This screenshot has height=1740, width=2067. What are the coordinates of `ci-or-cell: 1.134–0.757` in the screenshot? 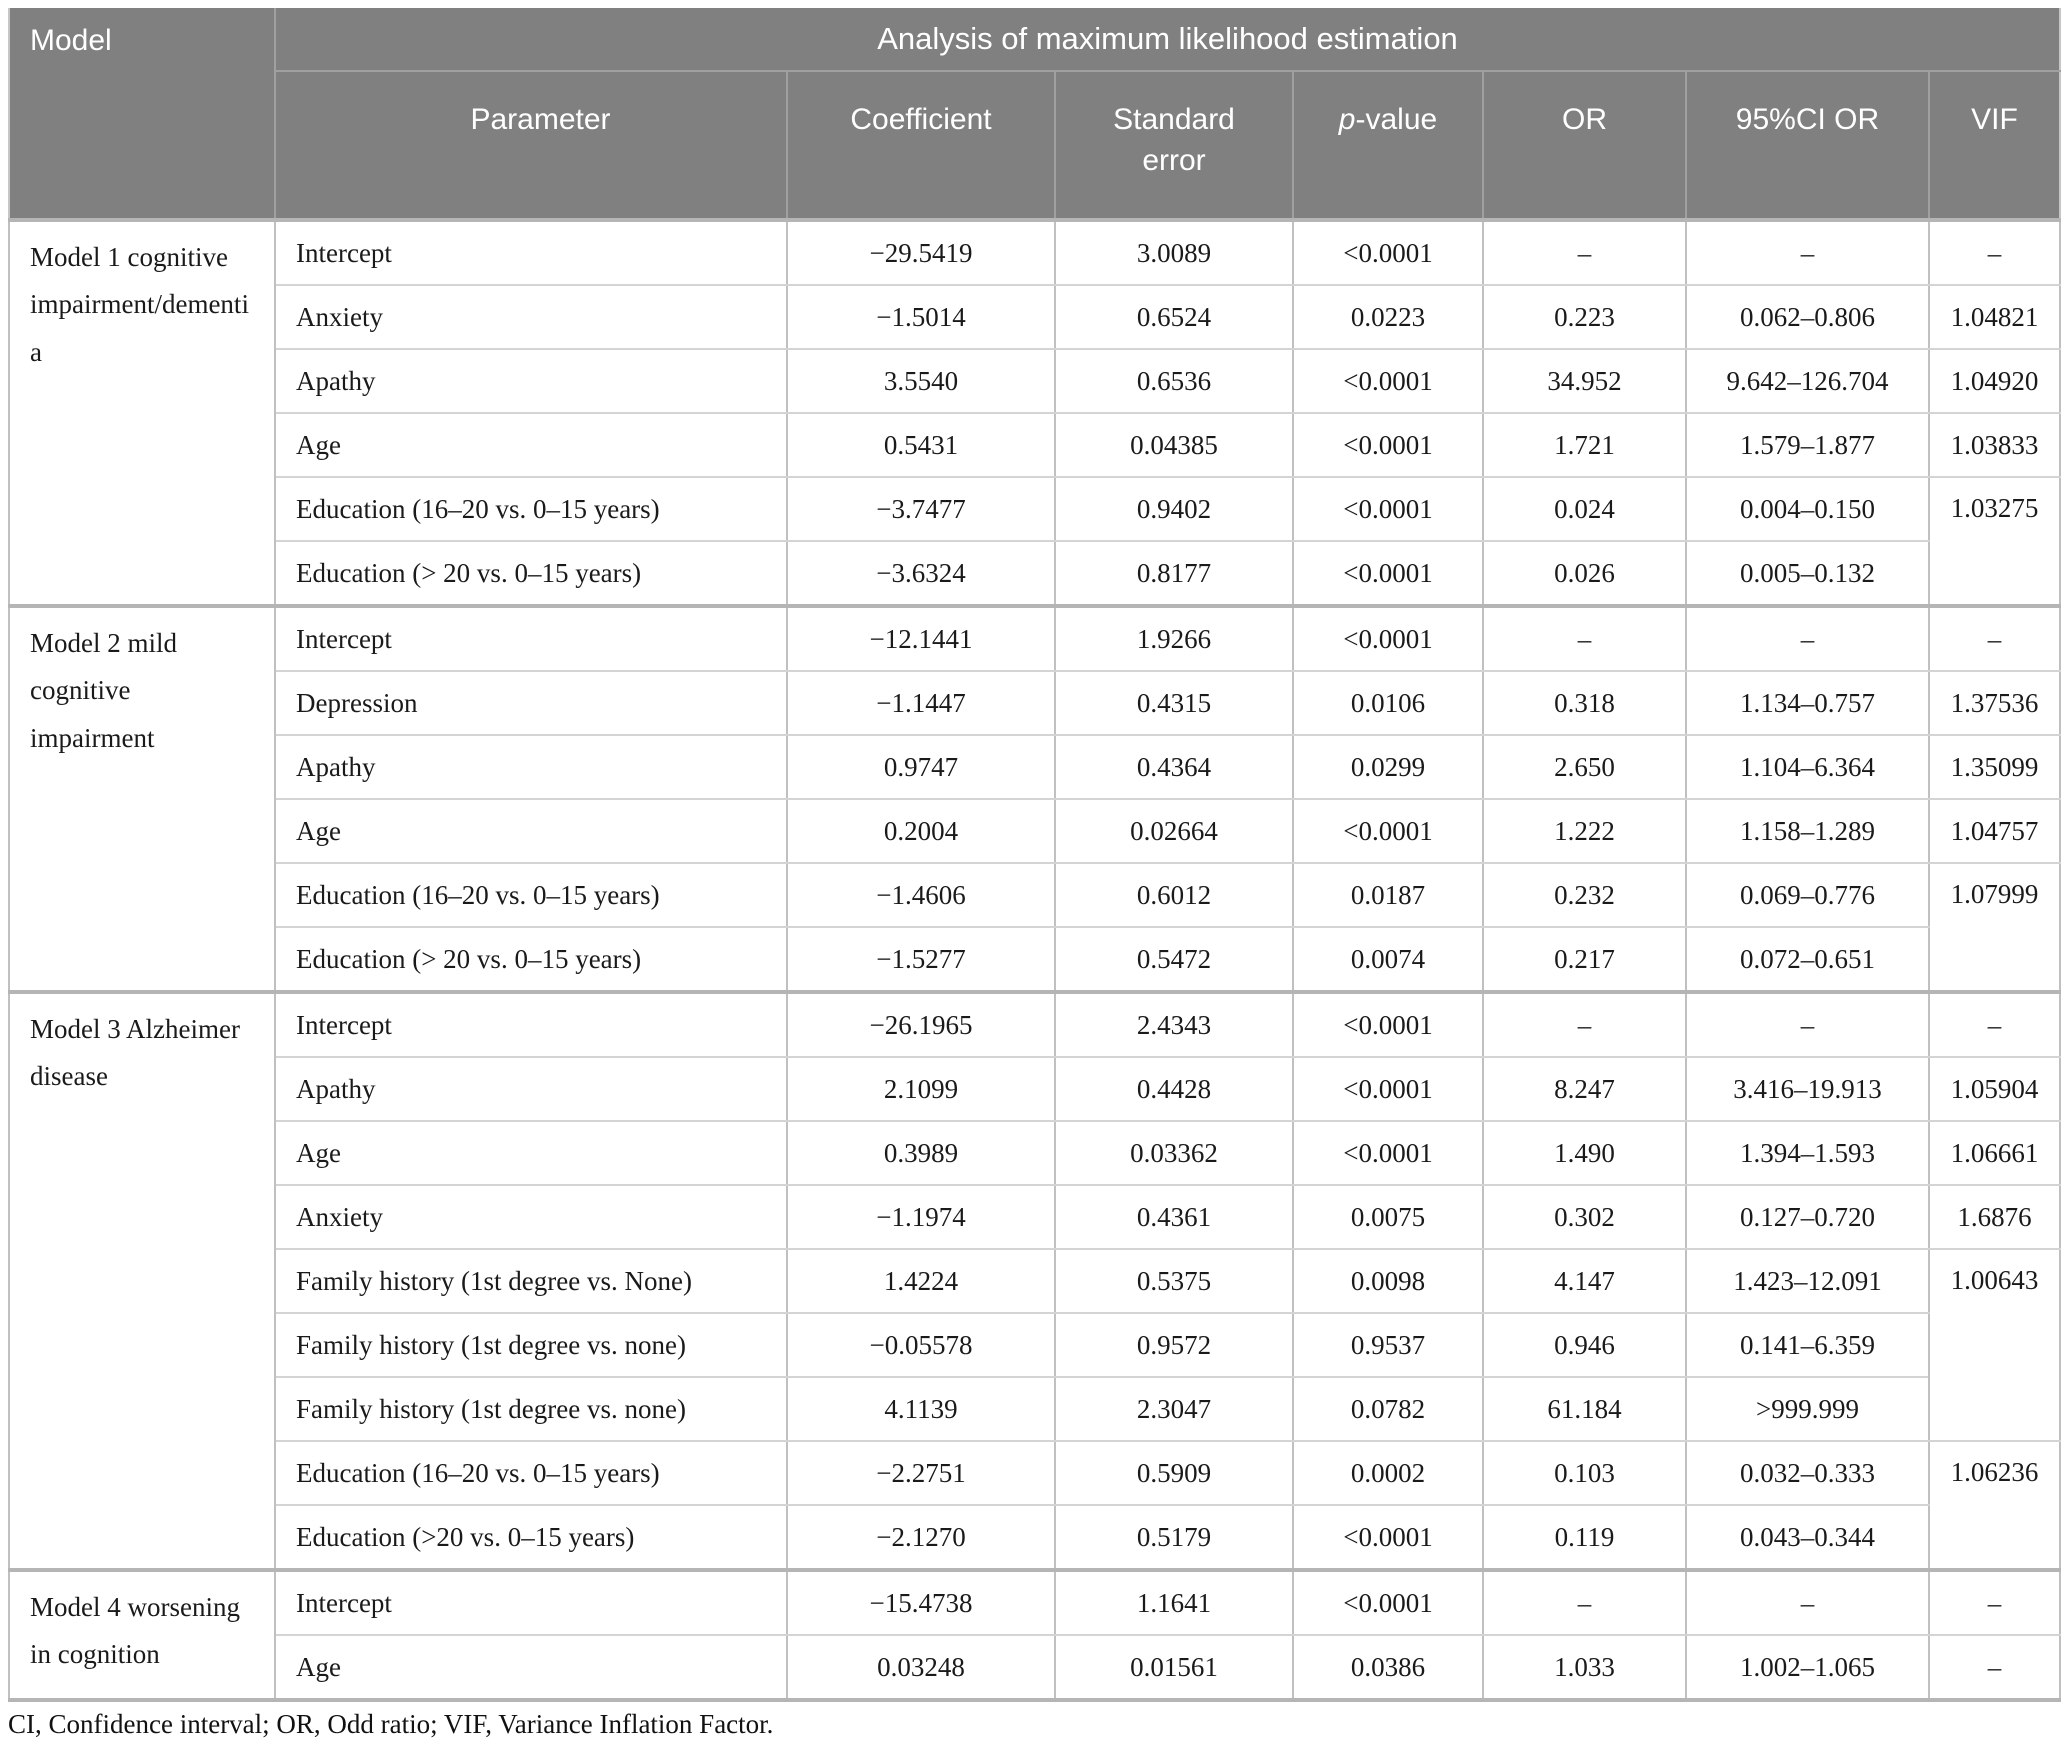 It's located at (1807, 703).